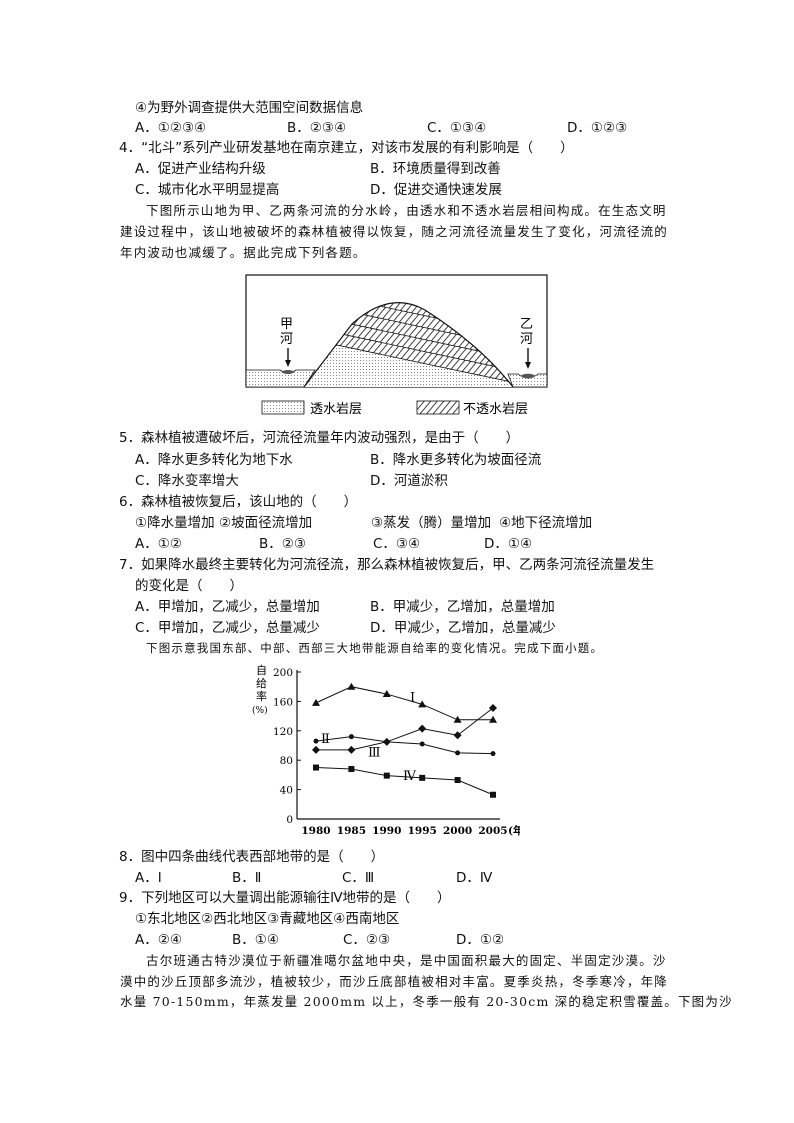  What do you see at coordinates (463, 628) in the screenshot?
I see `q7-option-d: D．甲减少，乙增加，总量减少` at bounding box center [463, 628].